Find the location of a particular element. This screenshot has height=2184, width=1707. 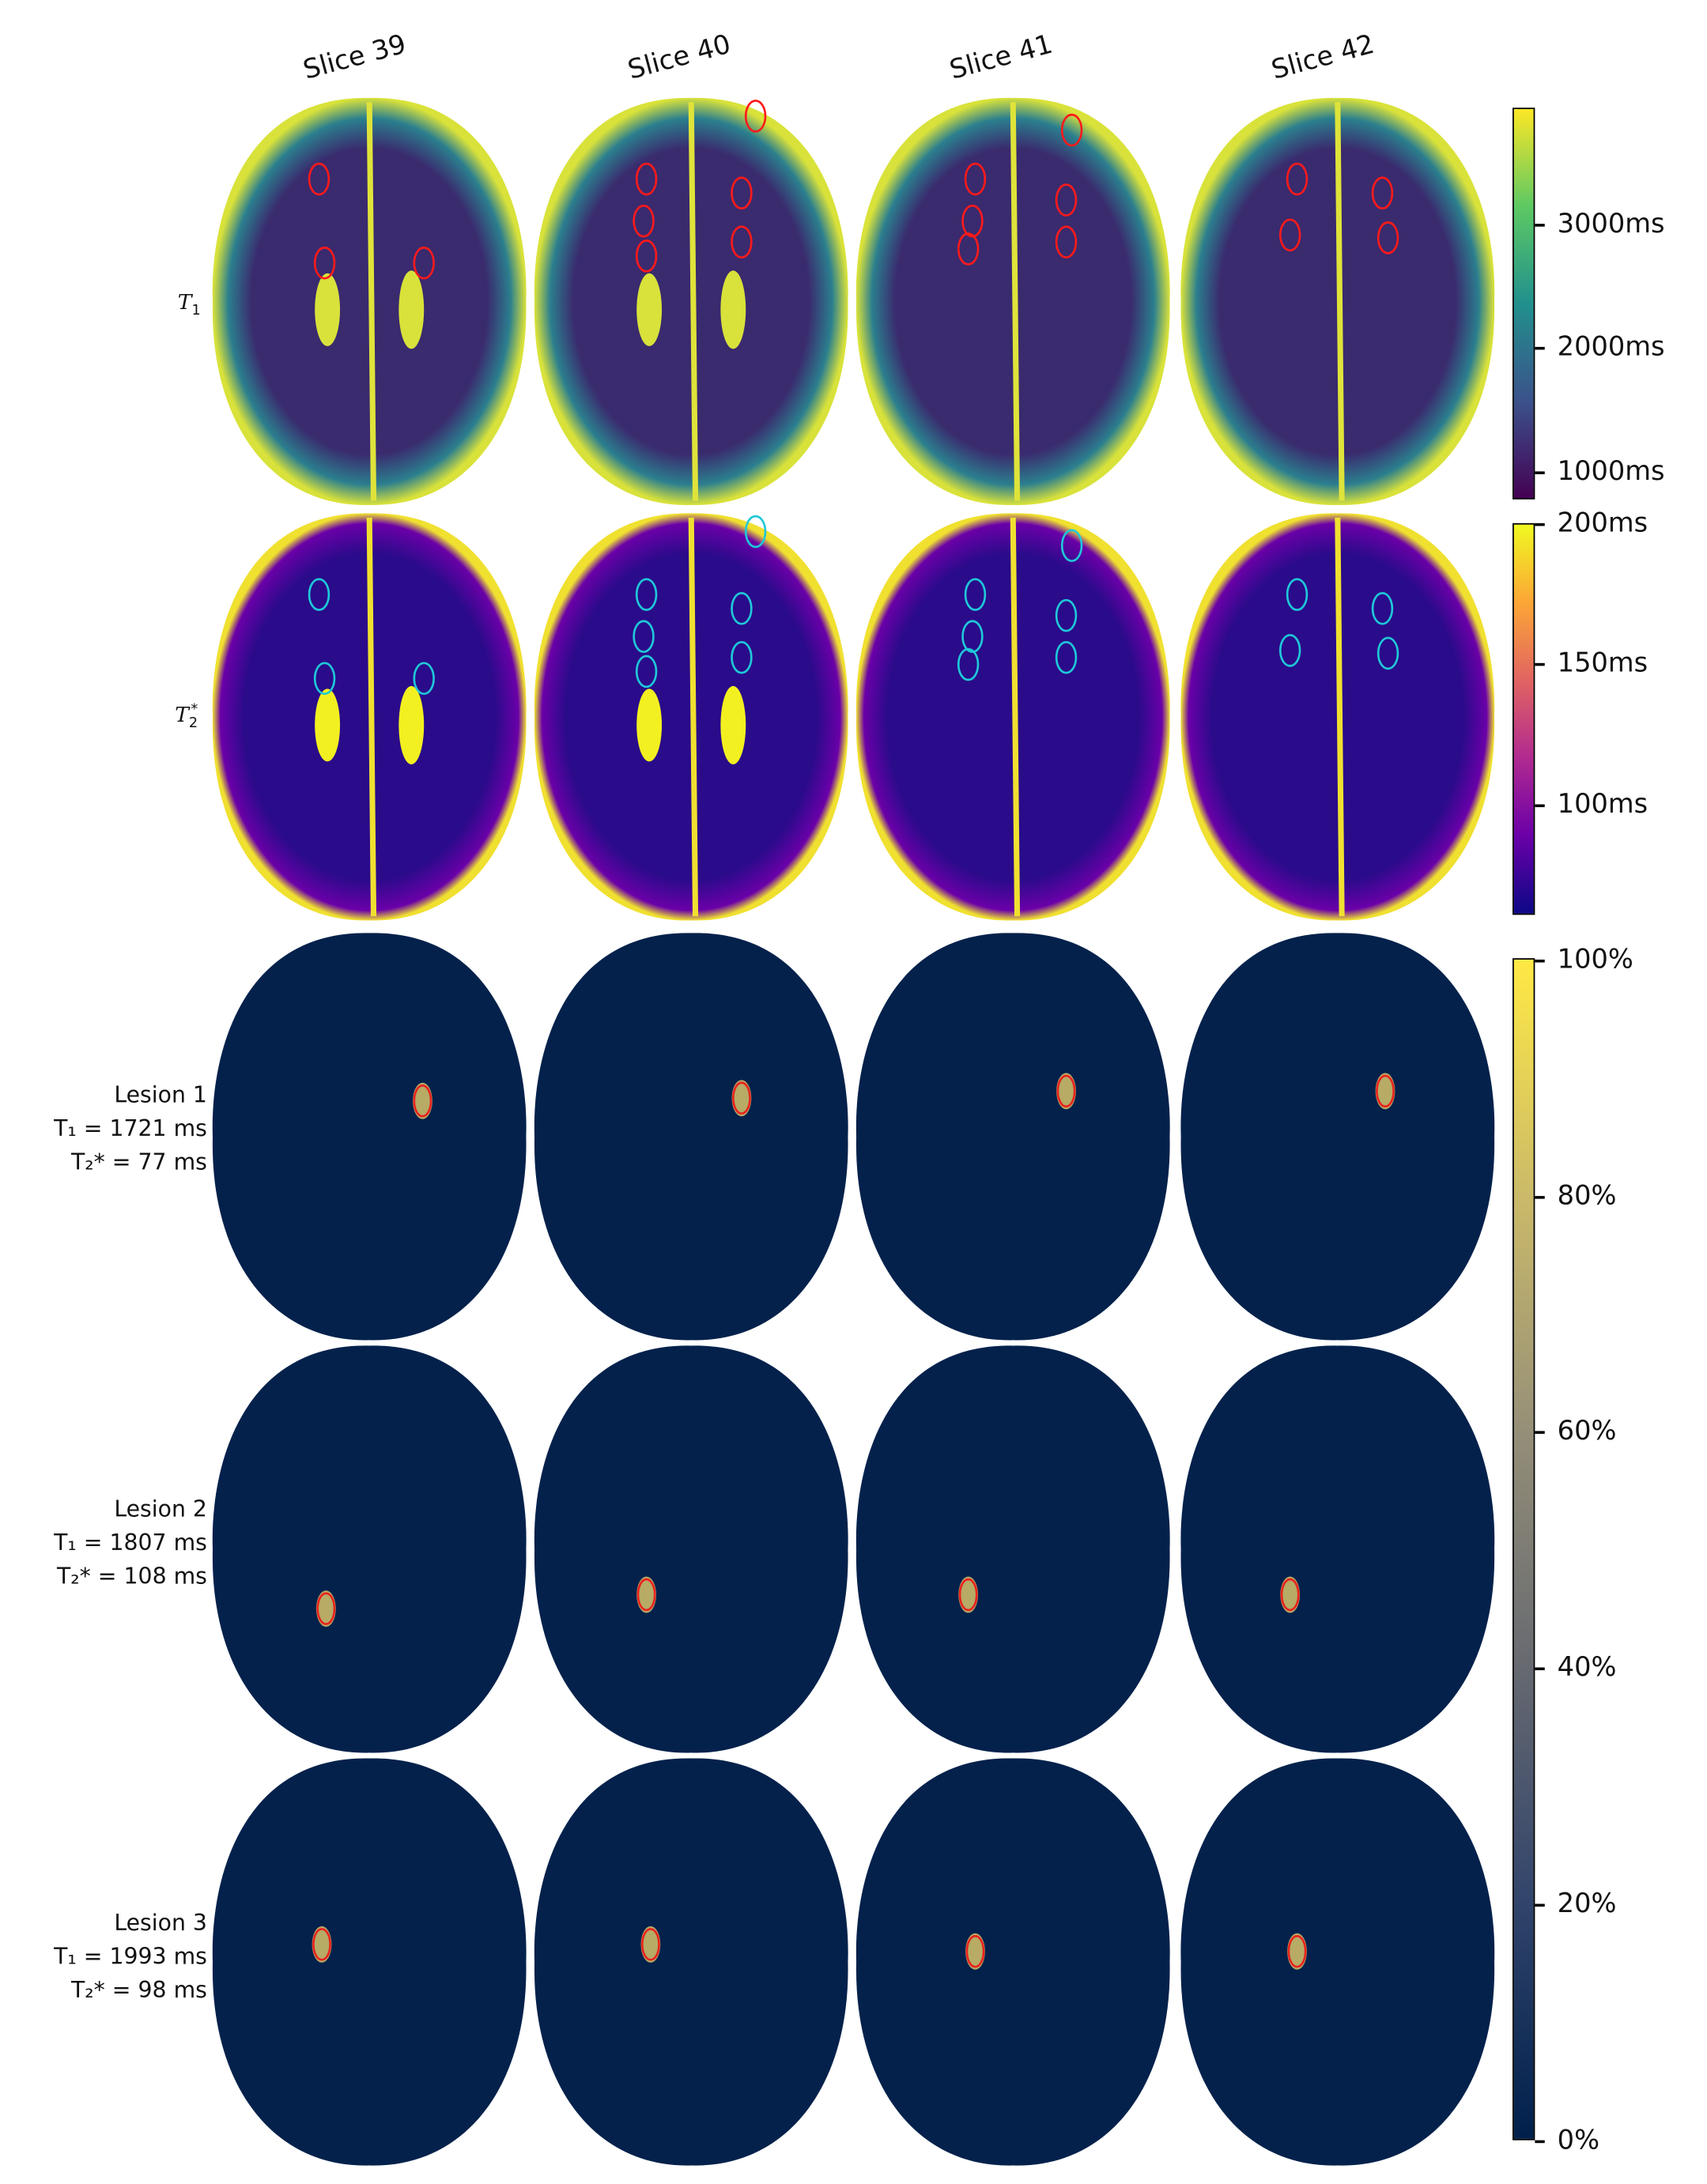

colorbar-tick-label: 20% is located at coordinates (1587, 1904).